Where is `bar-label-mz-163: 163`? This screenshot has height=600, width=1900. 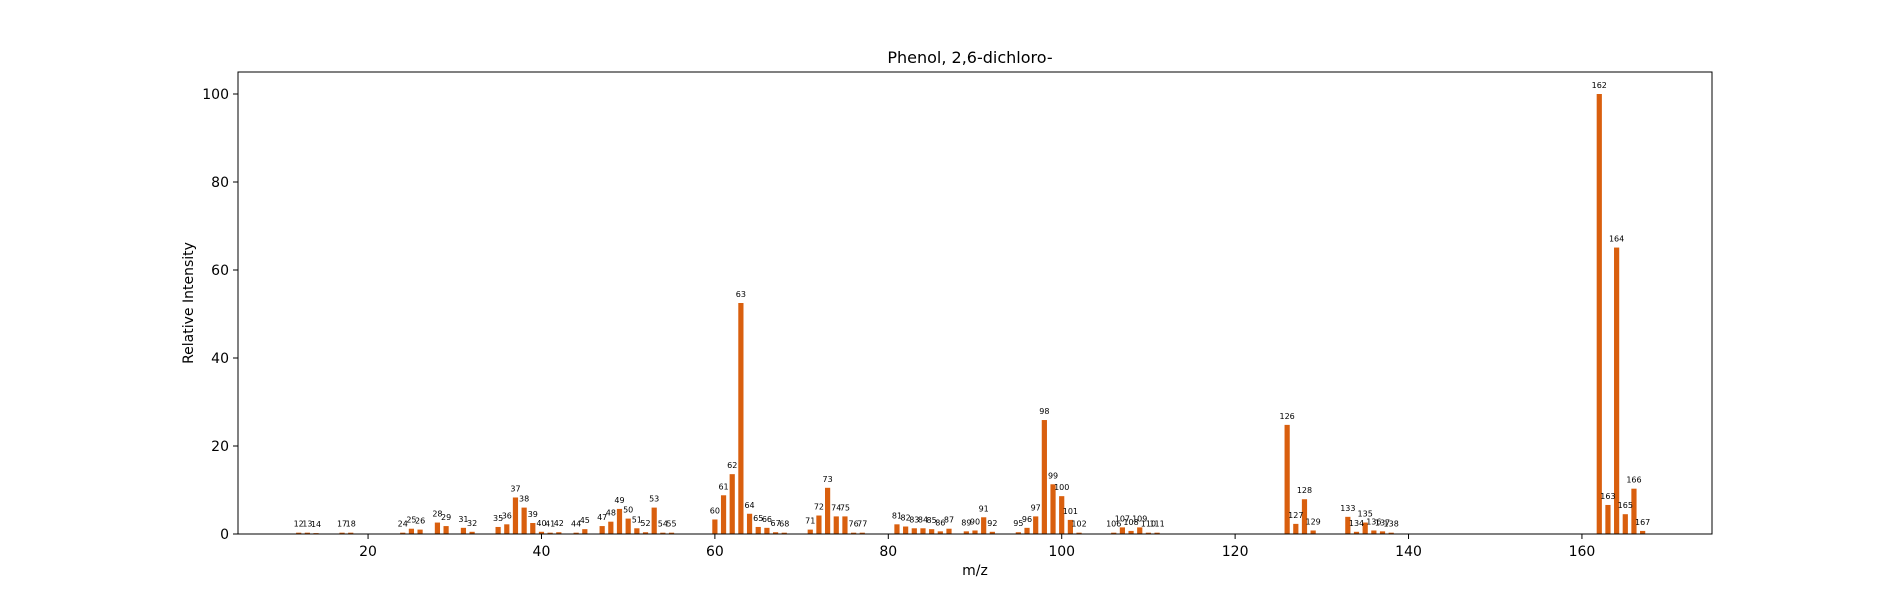
bar-label-mz-163: 163 is located at coordinates (1607, 496).